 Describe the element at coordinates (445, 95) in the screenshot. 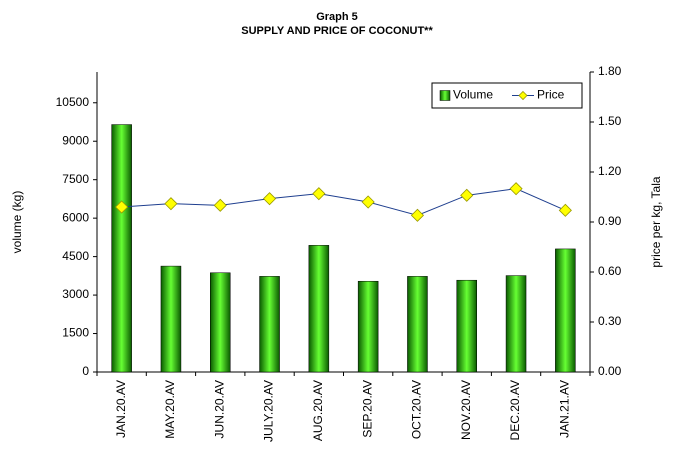

I see `legend-swatch` at that location.